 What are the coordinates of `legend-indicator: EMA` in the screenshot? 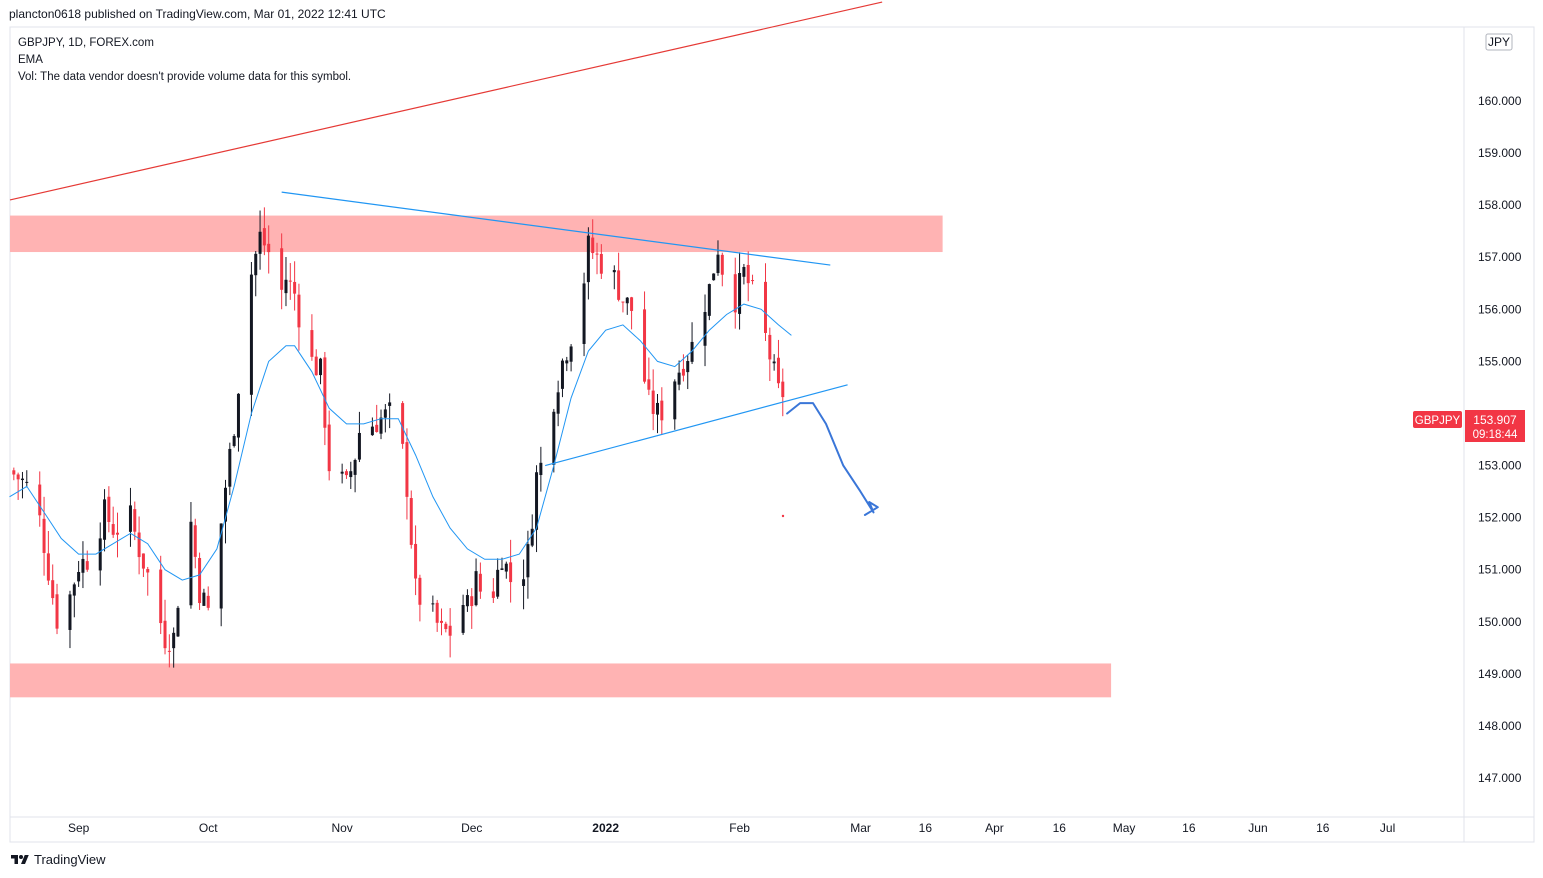 It's located at (30, 60).